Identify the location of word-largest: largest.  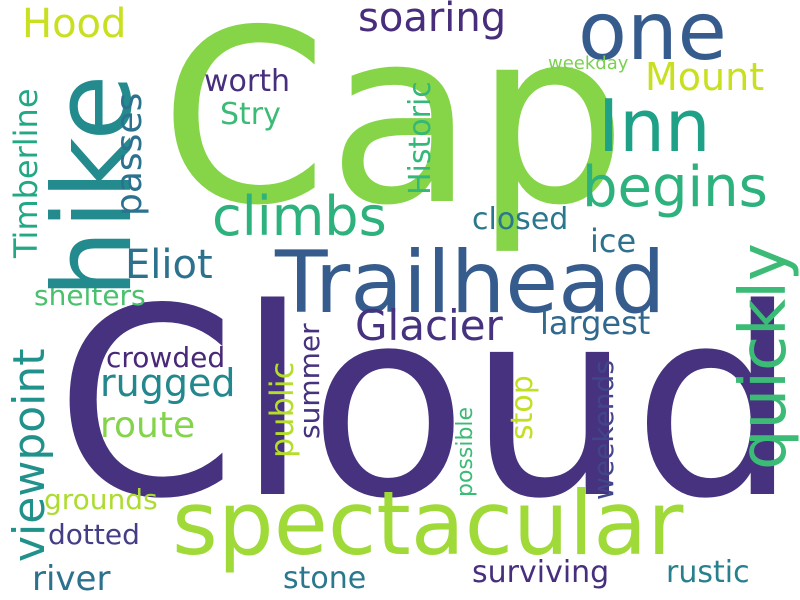
(595, 323).